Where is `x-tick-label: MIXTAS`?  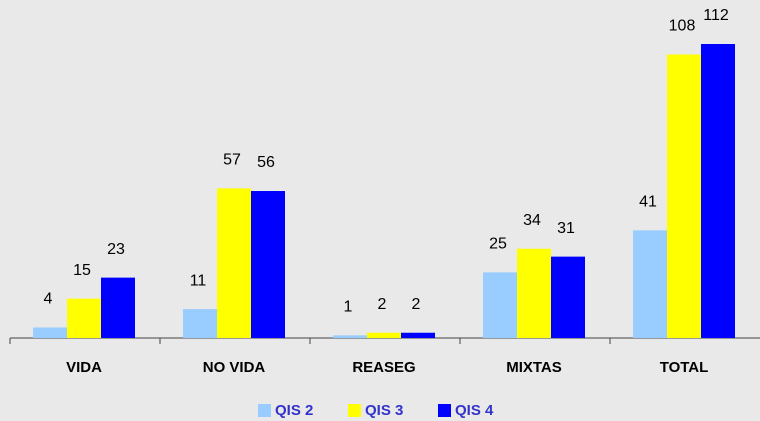
x-tick-label: MIXTAS is located at coordinates (534, 367).